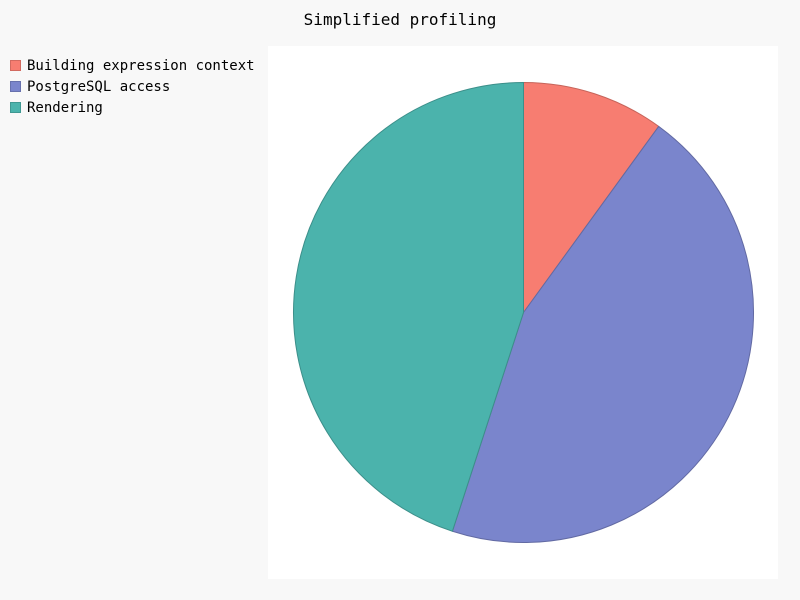 Image resolution: width=800 pixels, height=600 pixels. Describe the element at coordinates (141, 65) in the screenshot. I see `legend-label: Building expression context` at that location.